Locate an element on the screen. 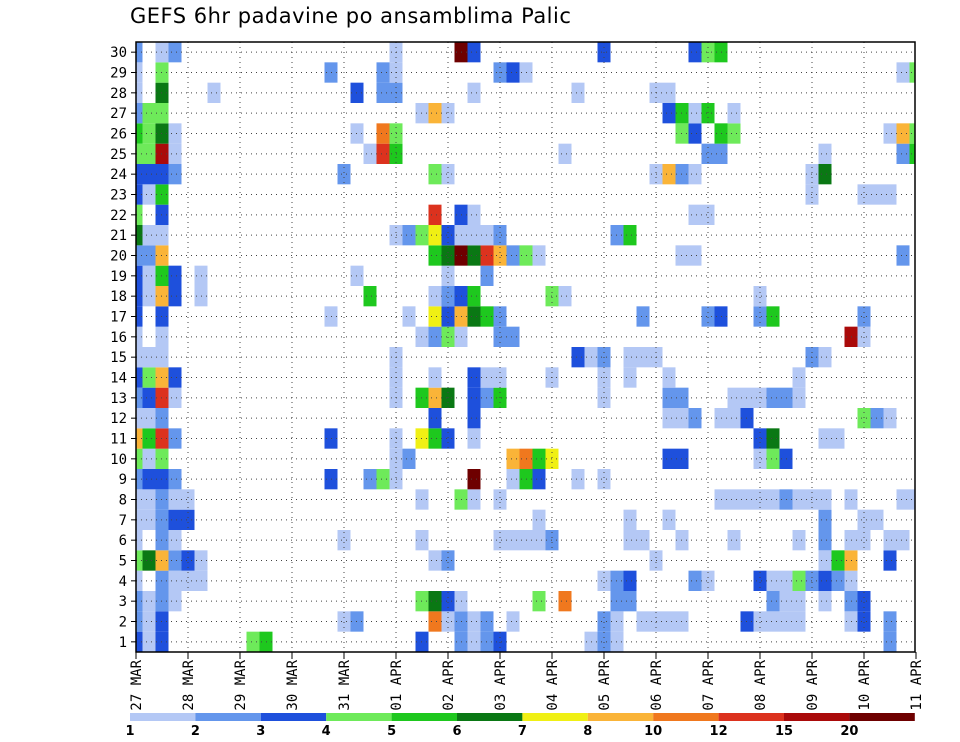 This screenshot has height=742, width=960. legend-label: 6 is located at coordinates (456, 731).